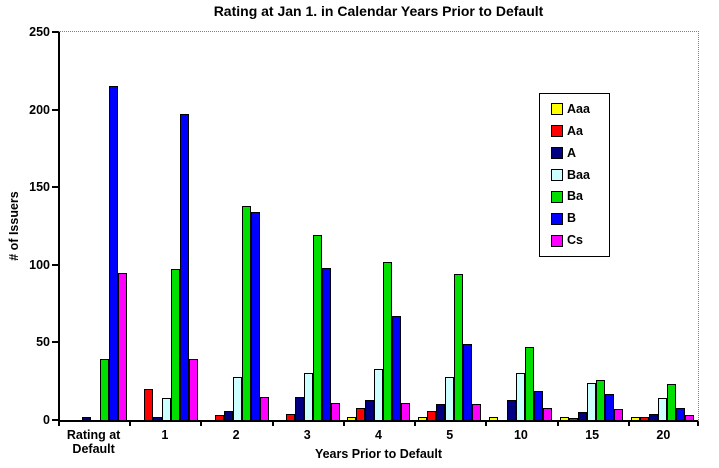 The image size is (719, 468). I want to click on x-tick-label: 5, so click(450, 435).